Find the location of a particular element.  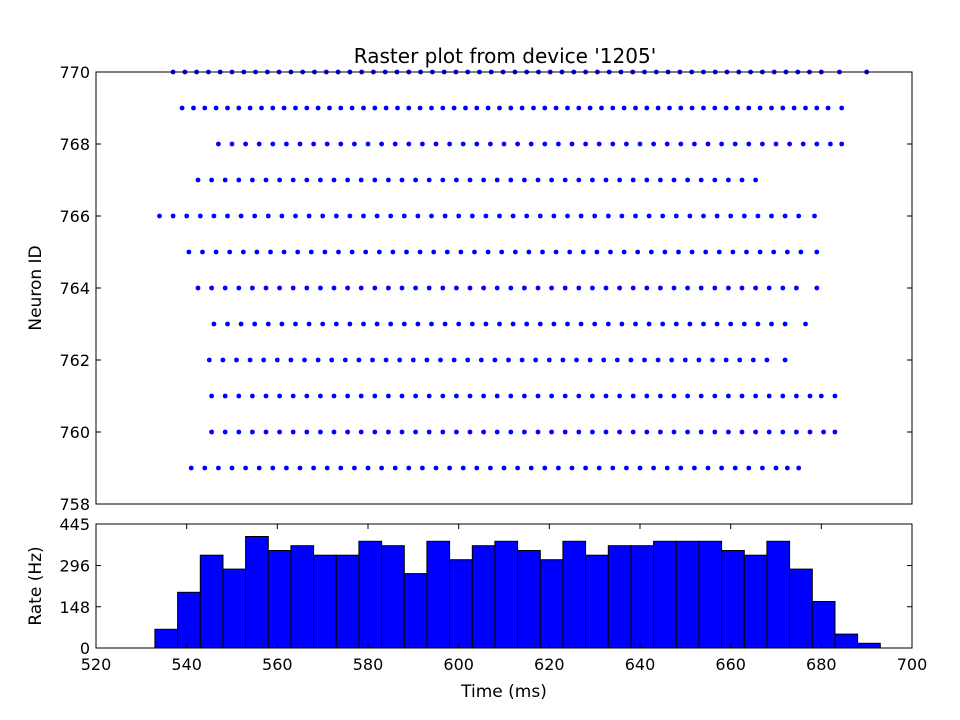

rate-bars is located at coordinates (517, 592).